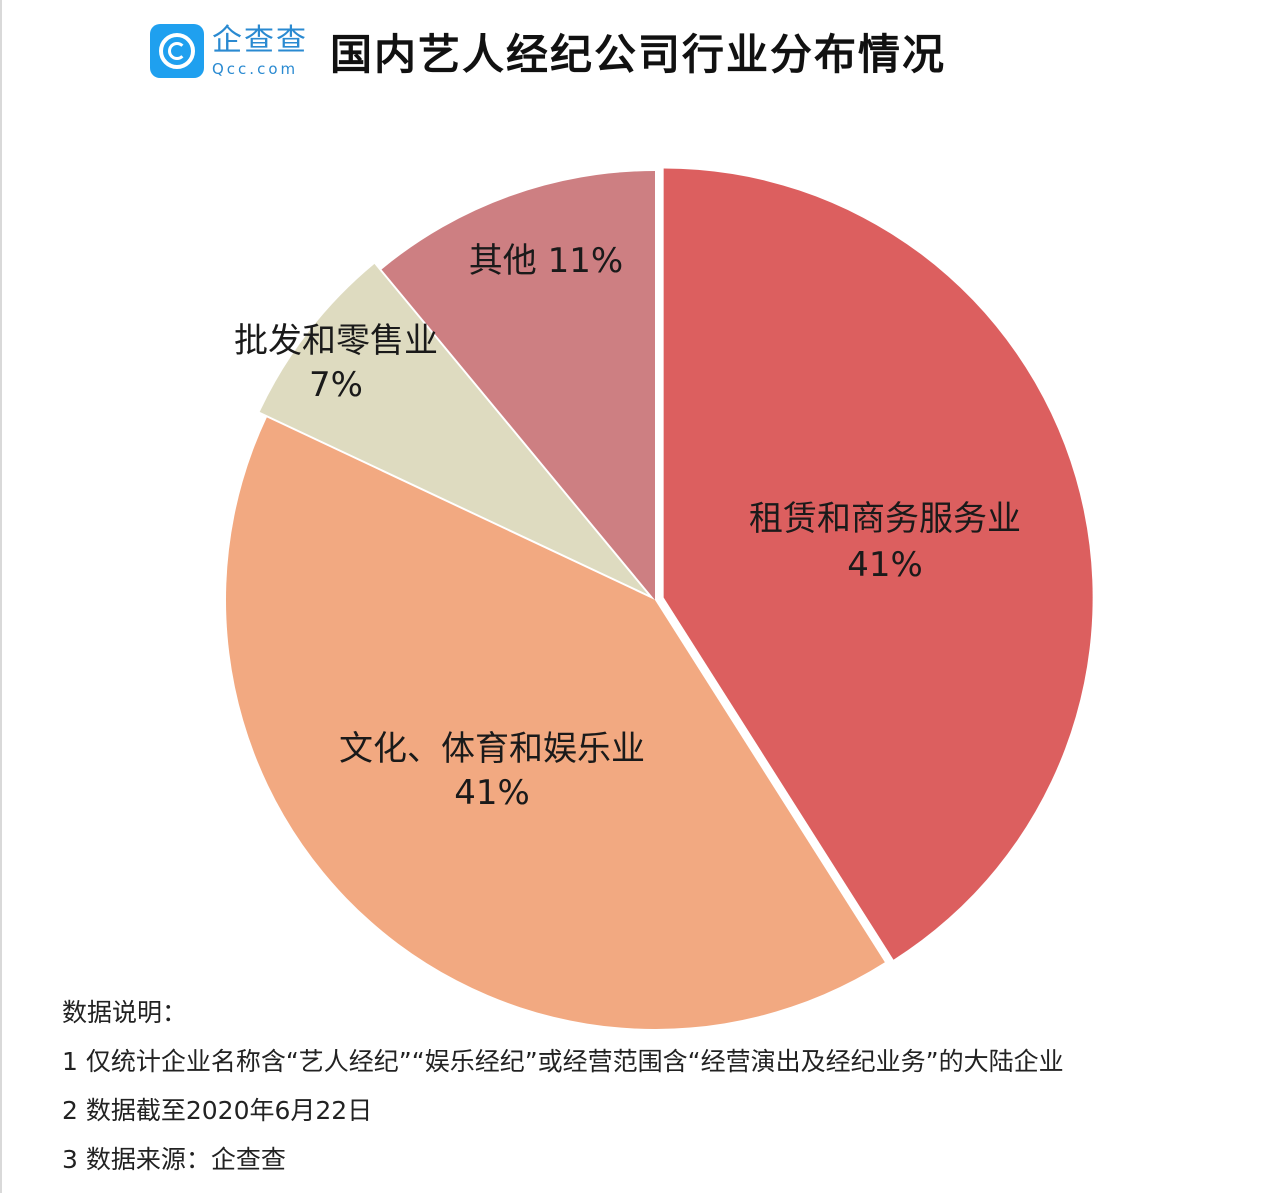 The height and width of the screenshot is (1193, 1268). Describe the element at coordinates (492, 793) in the screenshot. I see `slice-percent-2: 41%` at that location.